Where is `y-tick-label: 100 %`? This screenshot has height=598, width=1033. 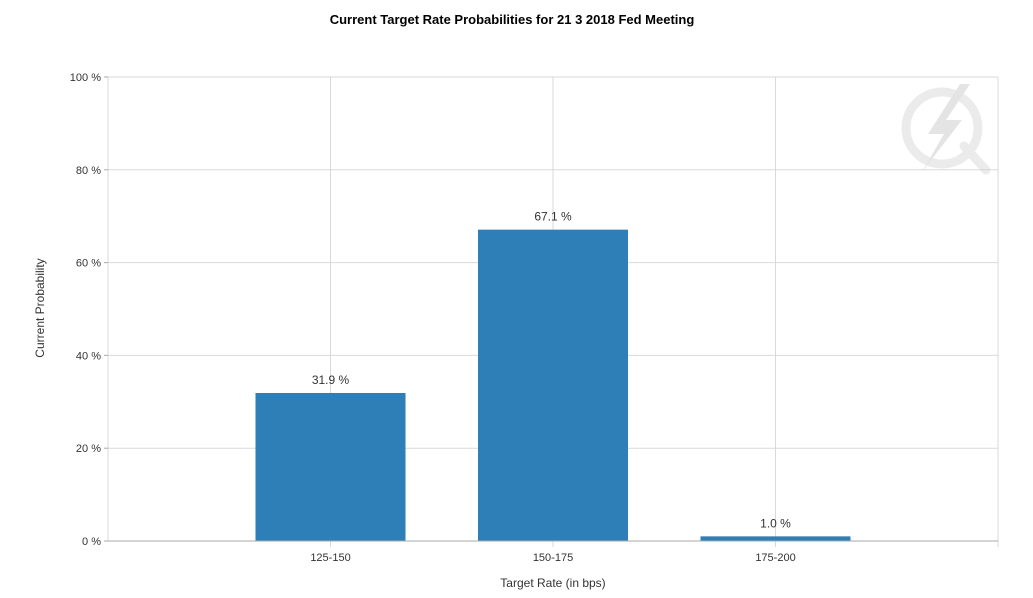
y-tick-label: 100 % is located at coordinates (85, 78).